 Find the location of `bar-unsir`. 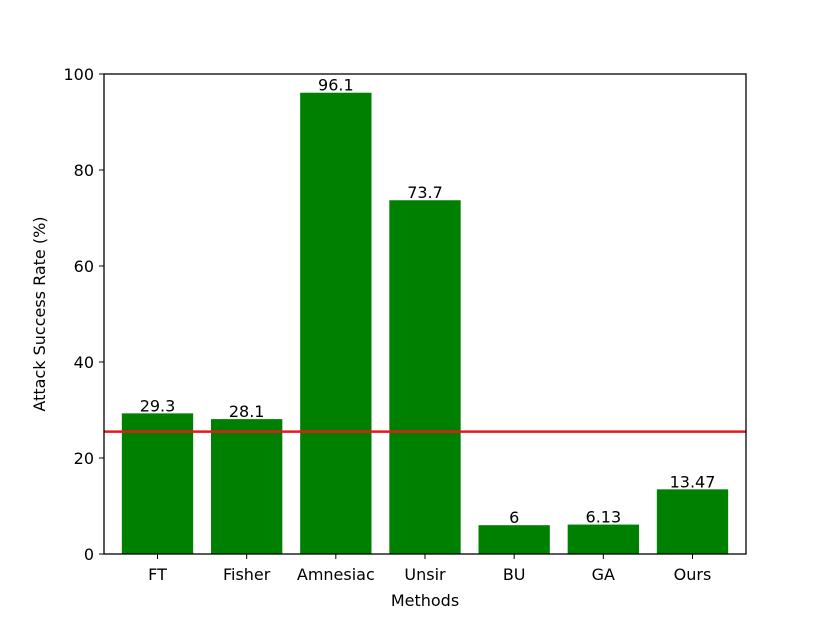

bar-unsir is located at coordinates (425, 377).